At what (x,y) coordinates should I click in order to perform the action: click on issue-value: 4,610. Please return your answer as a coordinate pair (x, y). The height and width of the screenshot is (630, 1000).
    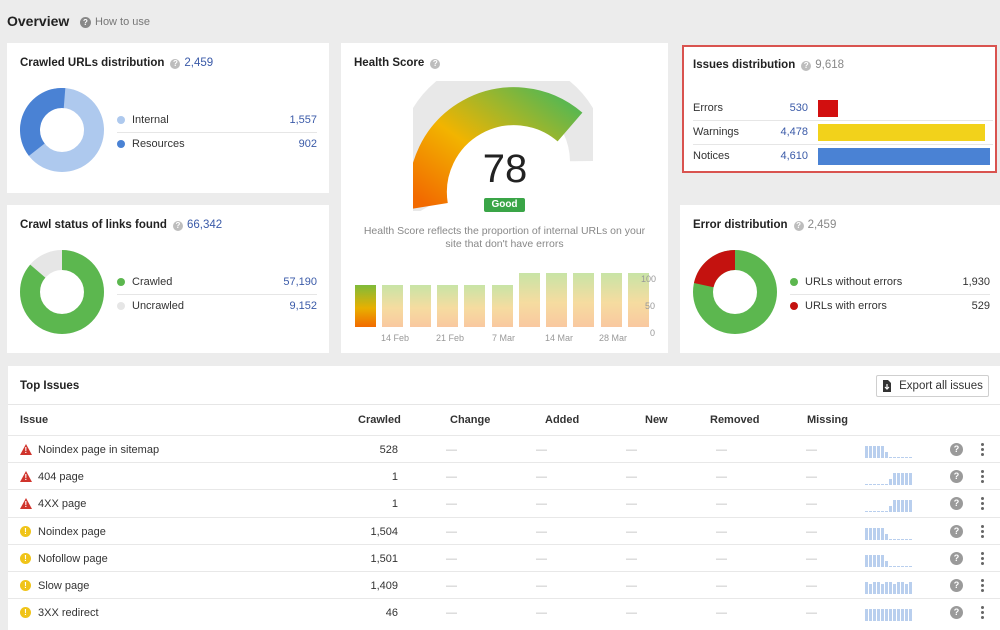
    Looking at the image, I should click on (794, 156).